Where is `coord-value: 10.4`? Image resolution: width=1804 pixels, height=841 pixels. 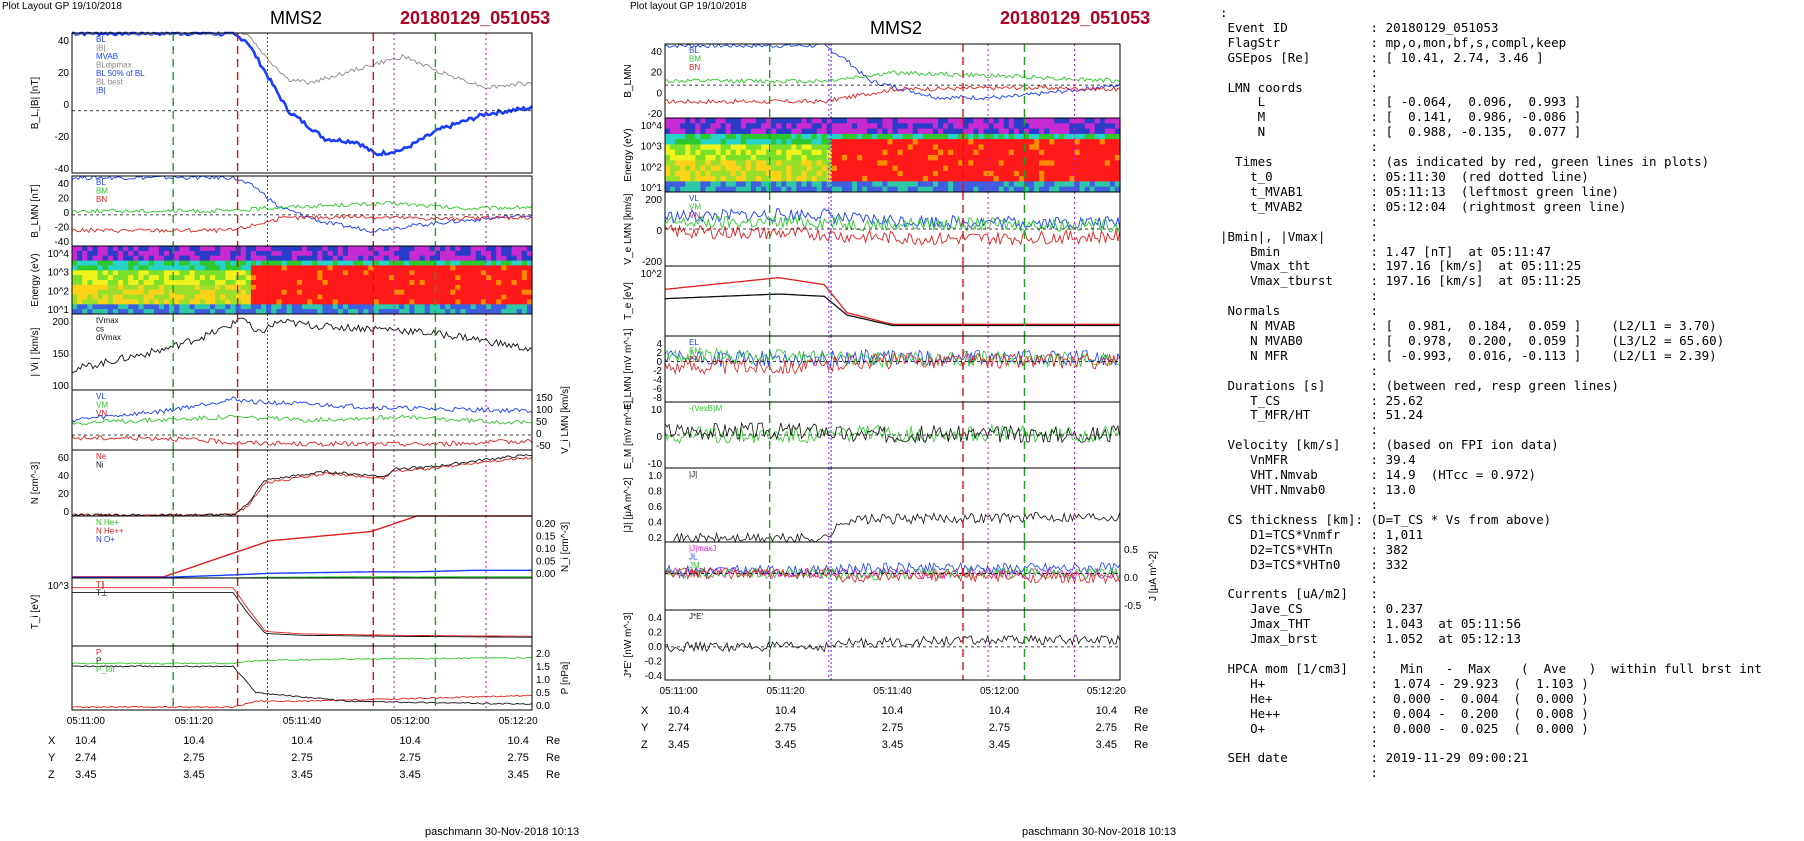 coord-value: 10.4 is located at coordinates (301, 741).